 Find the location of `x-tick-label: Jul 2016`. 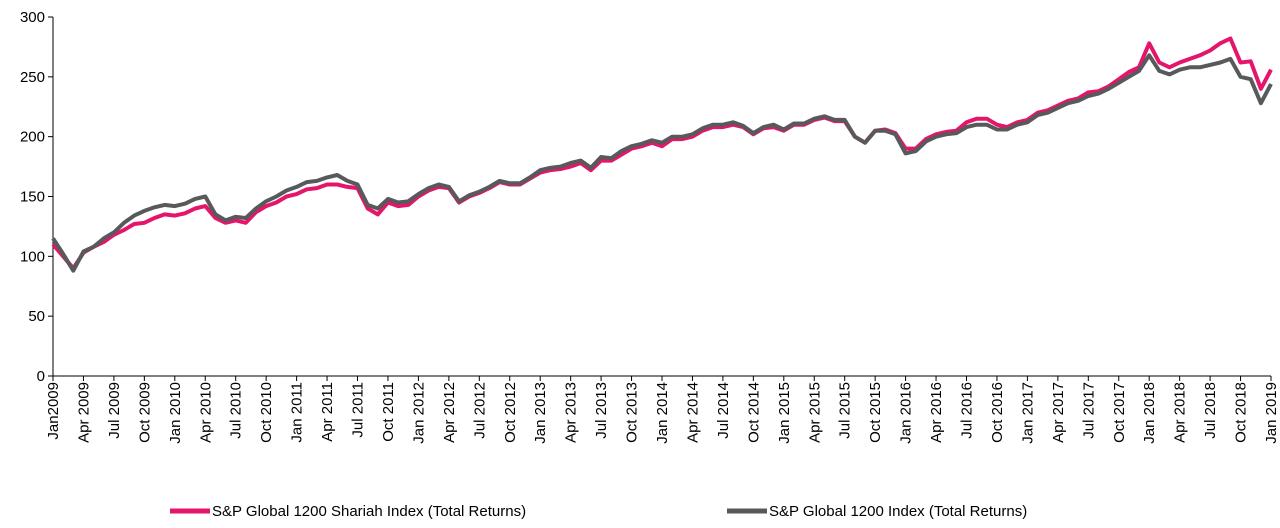

x-tick-label: Jul 2016 is located at coordinates (967, 410).